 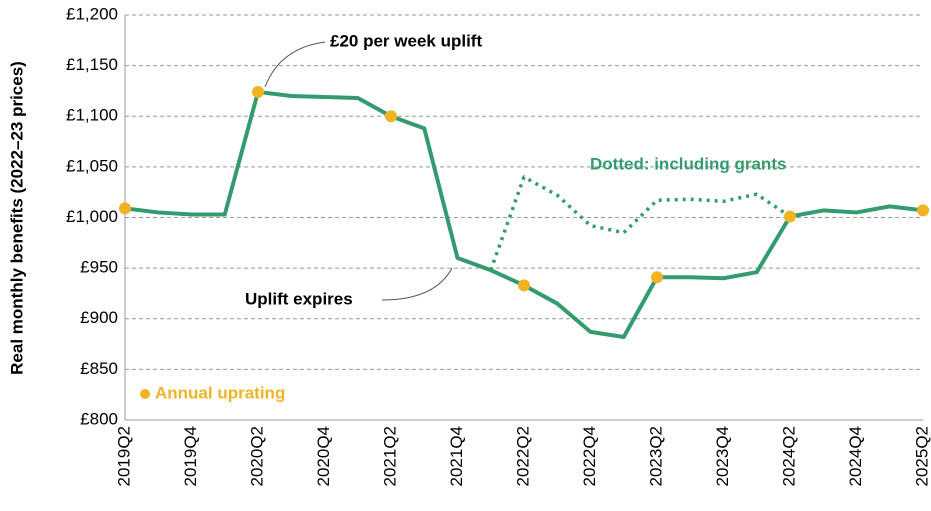 I want to click on legend-label: Annual uprating, so click(x=220, y=392).